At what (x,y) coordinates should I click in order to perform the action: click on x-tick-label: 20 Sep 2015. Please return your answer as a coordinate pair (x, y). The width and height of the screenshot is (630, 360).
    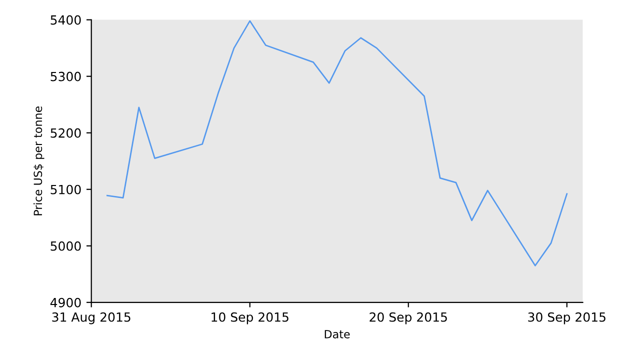
    Looking at the image, I should click on (408, 318).